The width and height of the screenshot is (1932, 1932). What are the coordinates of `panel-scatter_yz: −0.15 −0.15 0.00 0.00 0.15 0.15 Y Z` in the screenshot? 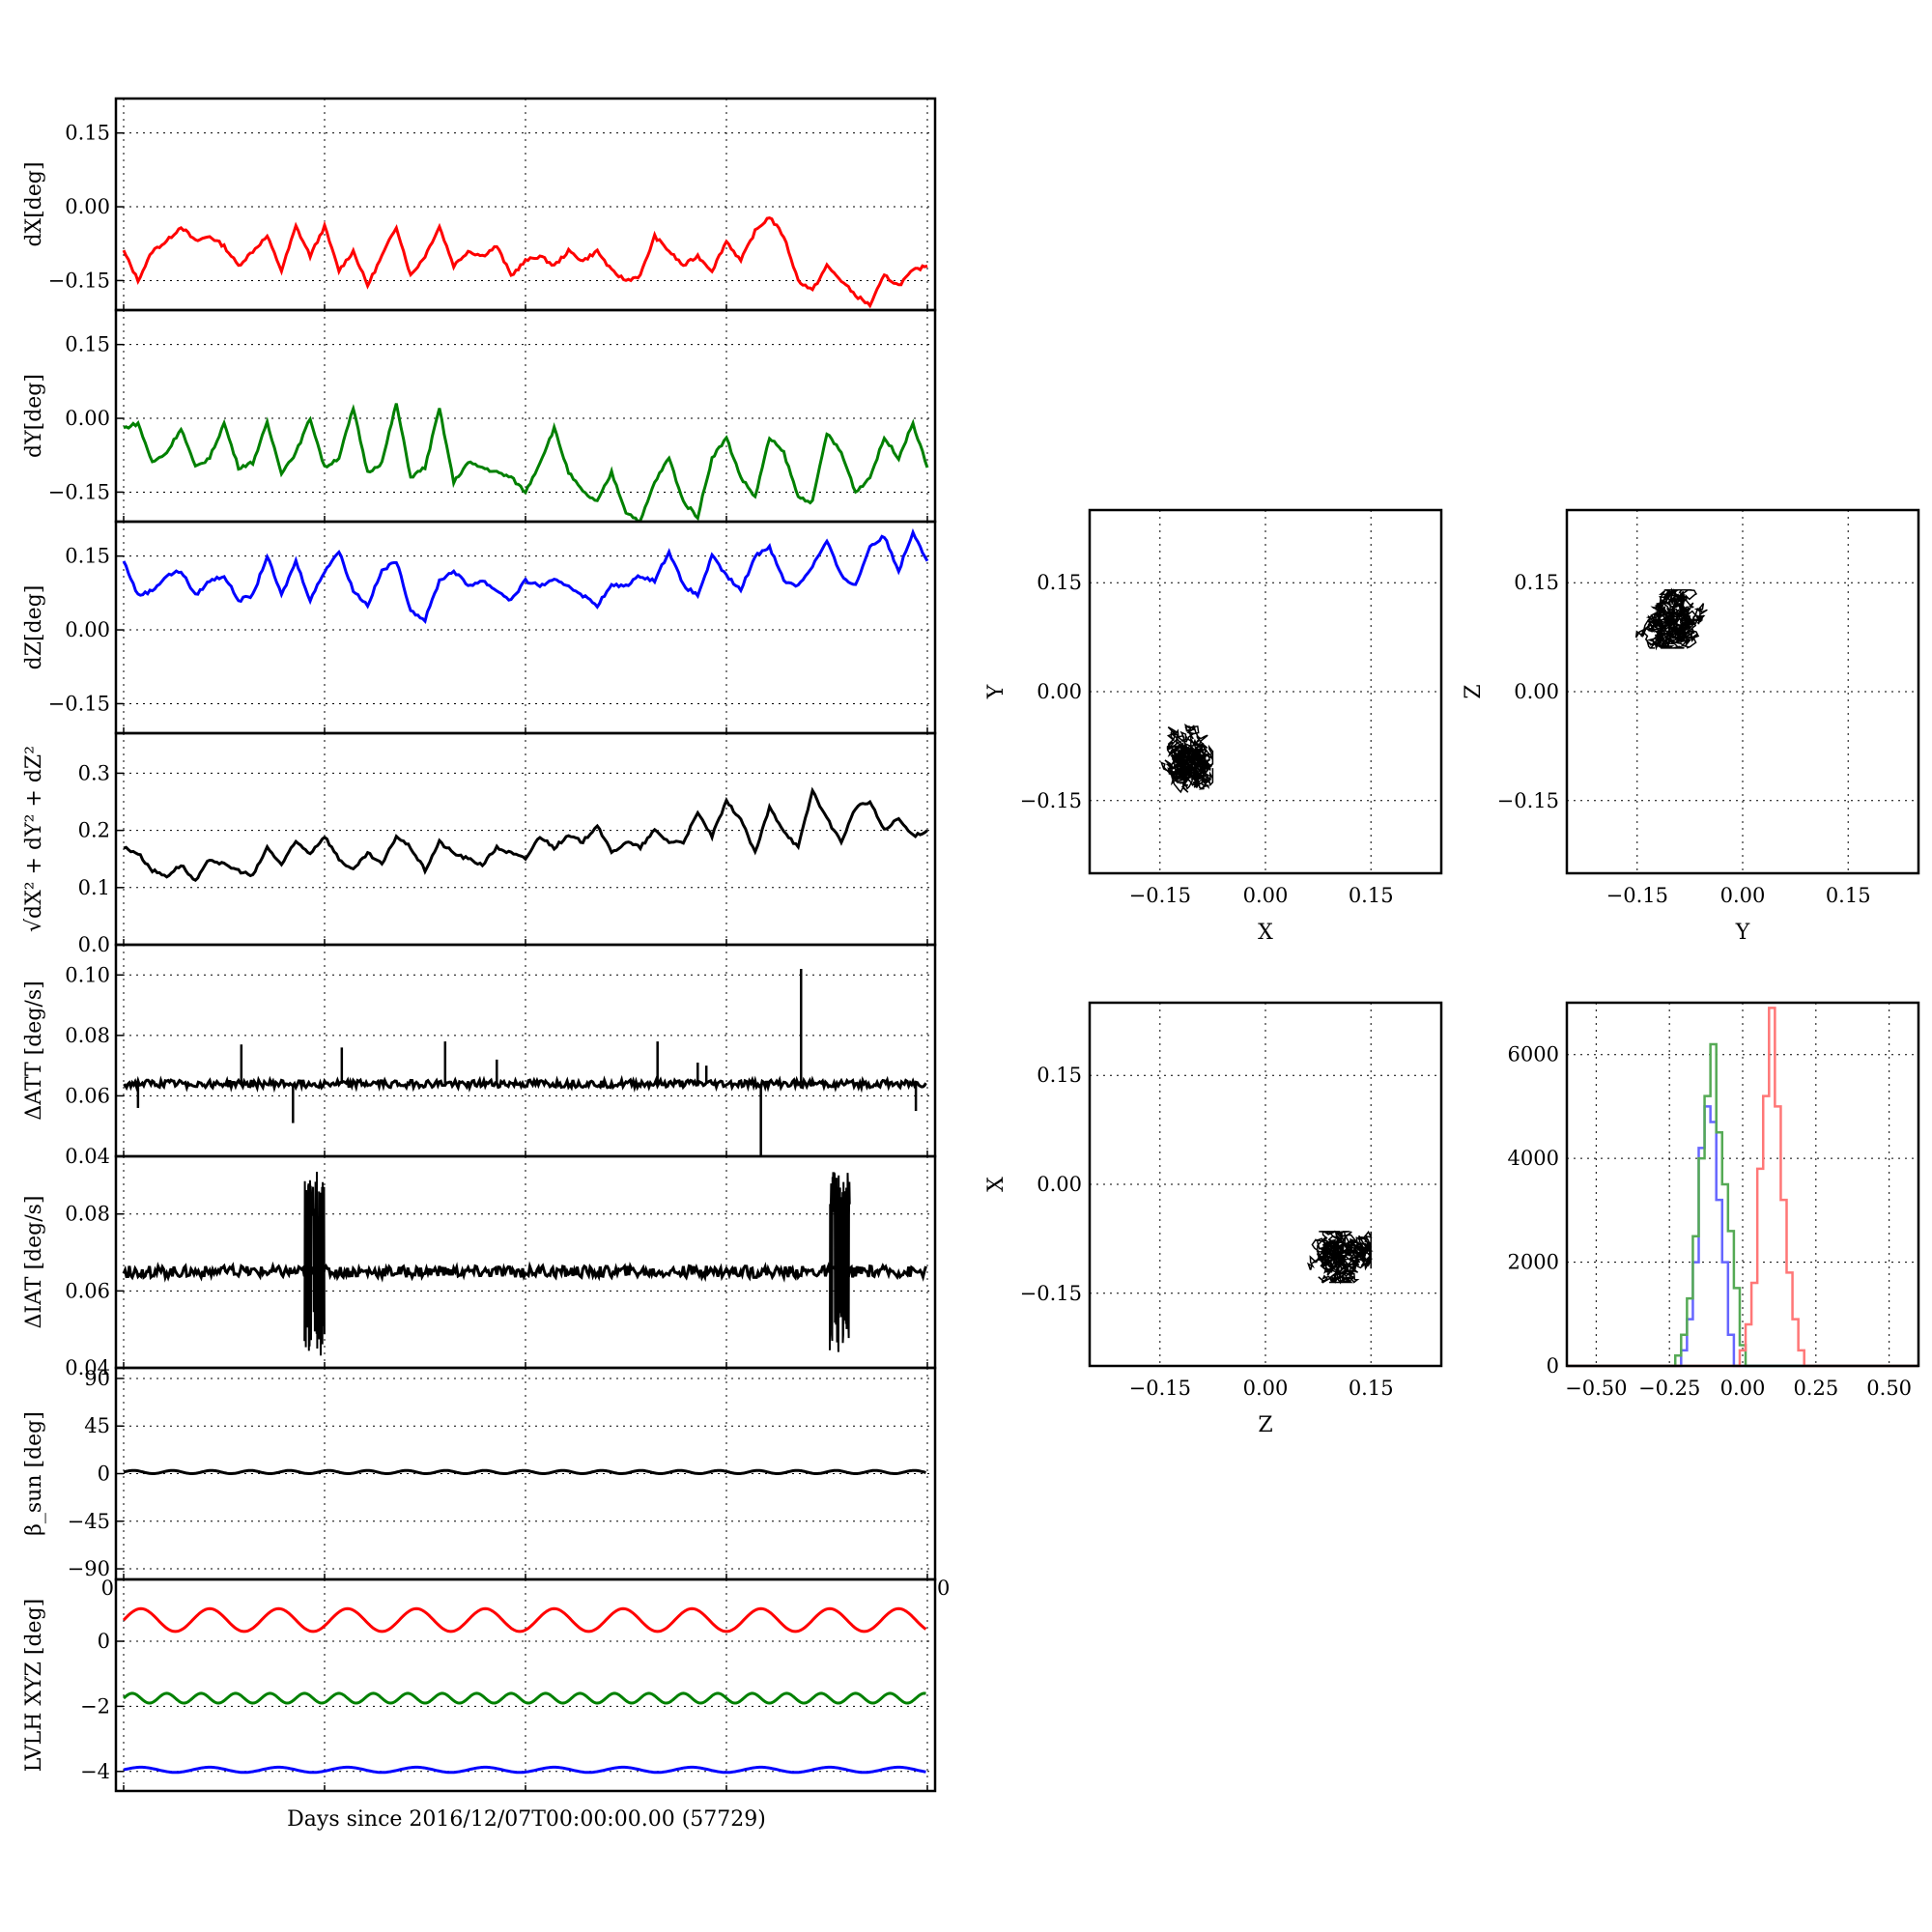 It's located at (1691, 726).